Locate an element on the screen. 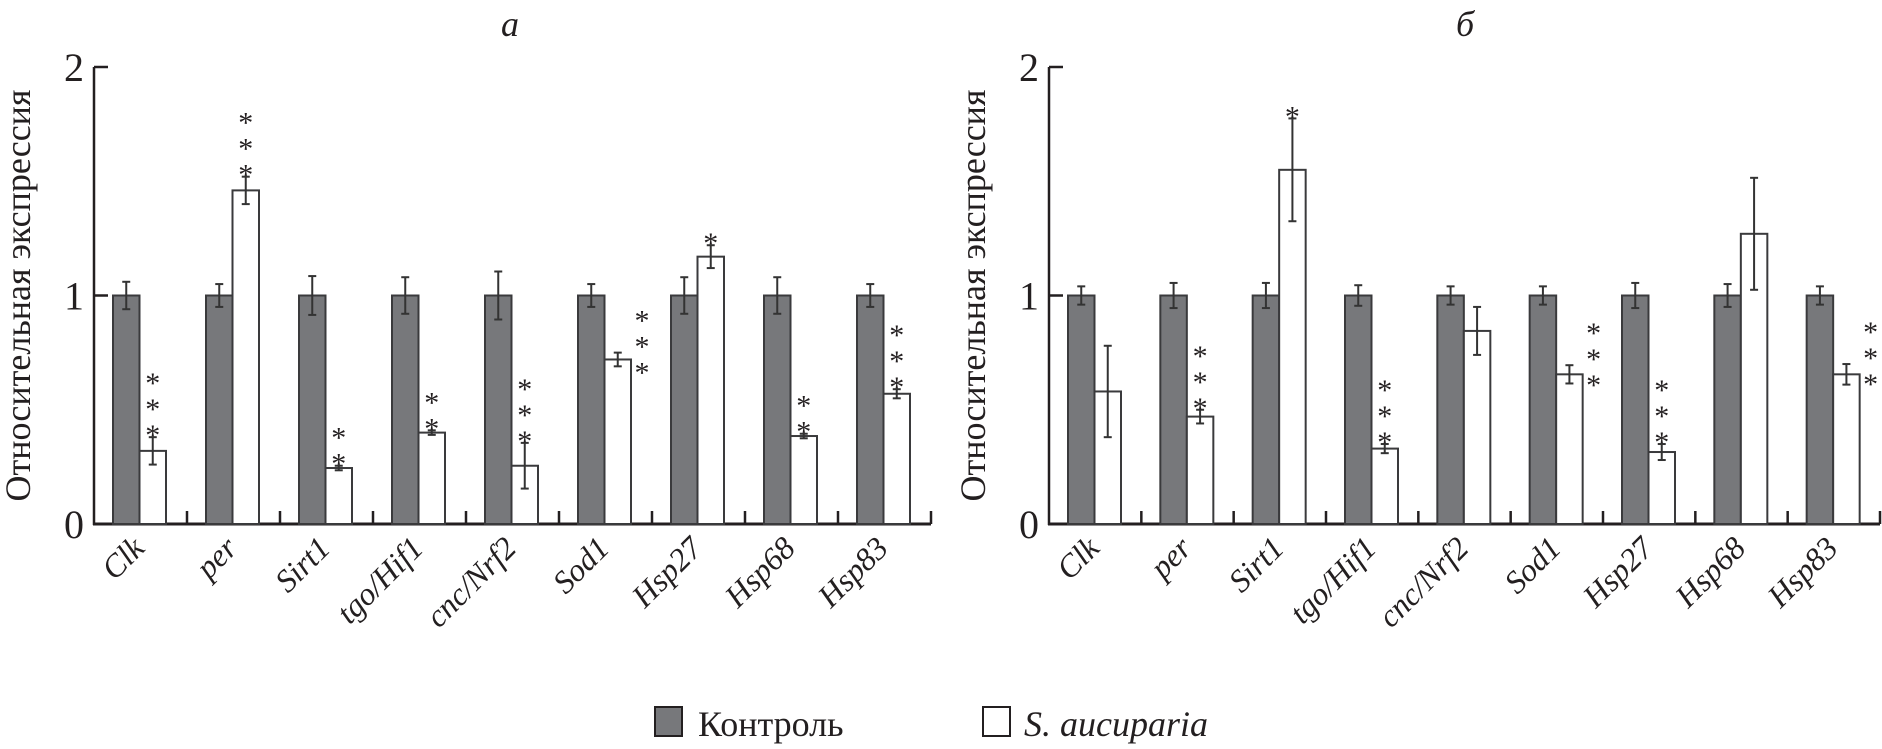 This screenshot has height=749, width=1882. panel-title: б is located at coordinates (1466, 24).